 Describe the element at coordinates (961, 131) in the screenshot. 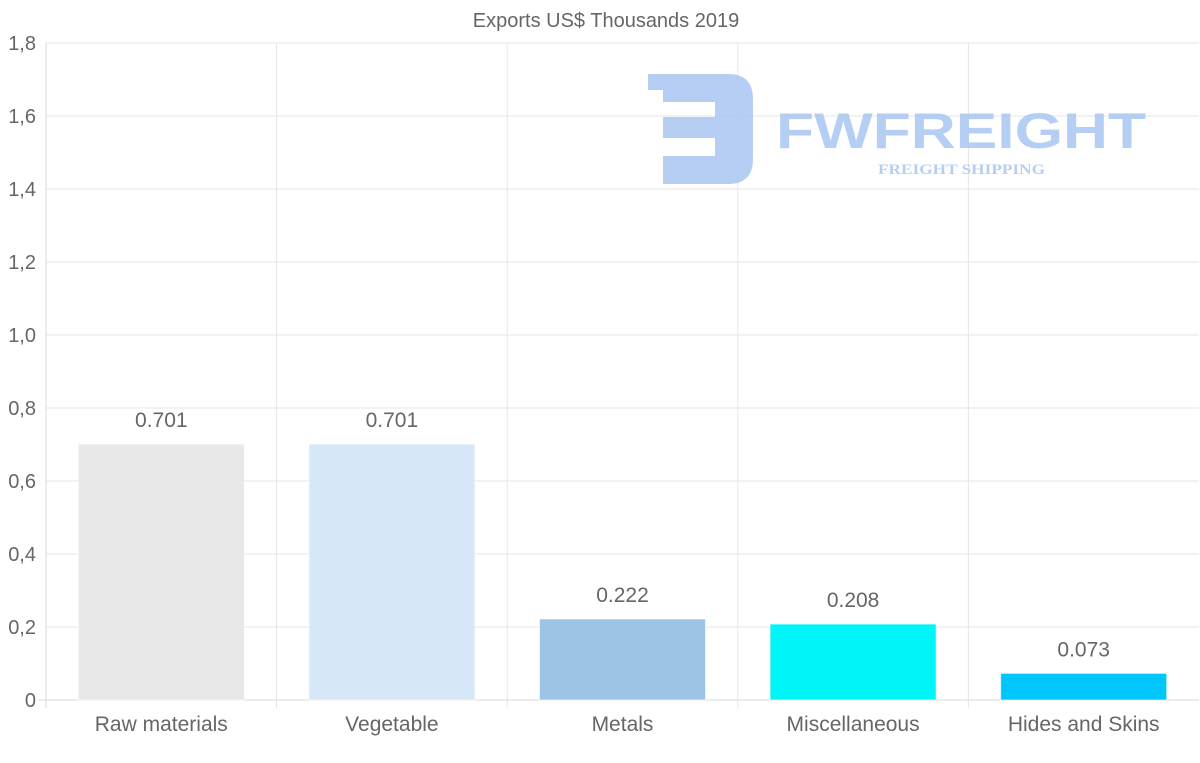

I see `watermark-brand: FWFREIGHT` at that location.